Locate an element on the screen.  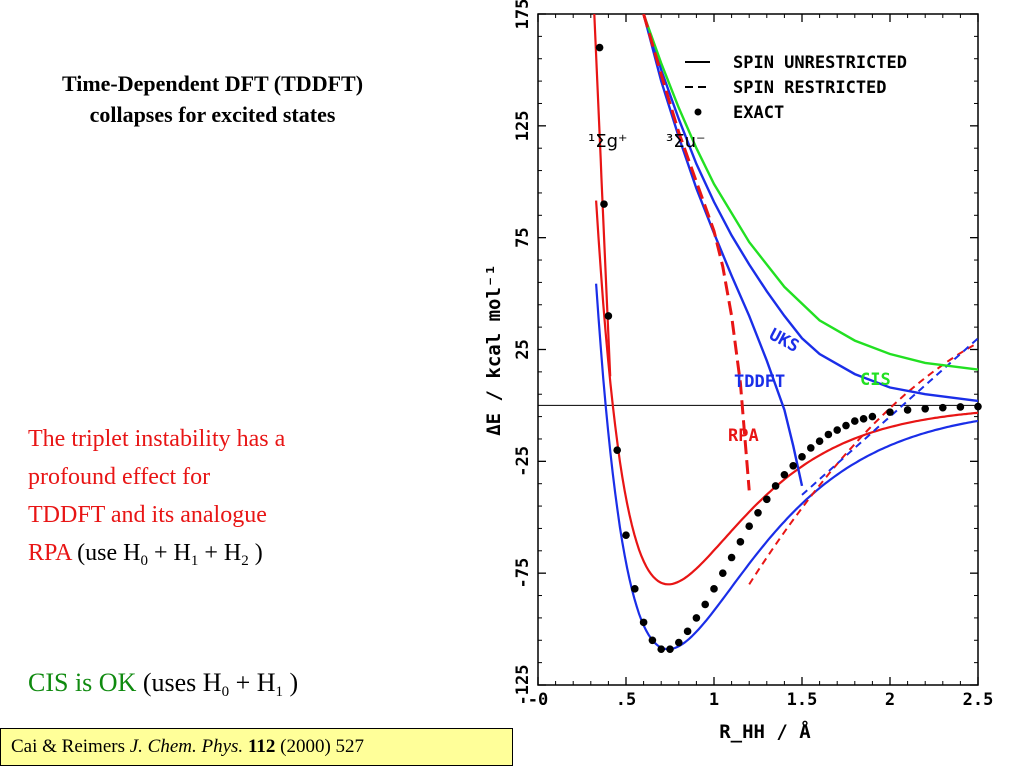
legend-entry: SPIN RESTRICTED is located at coordinates (810, 88).